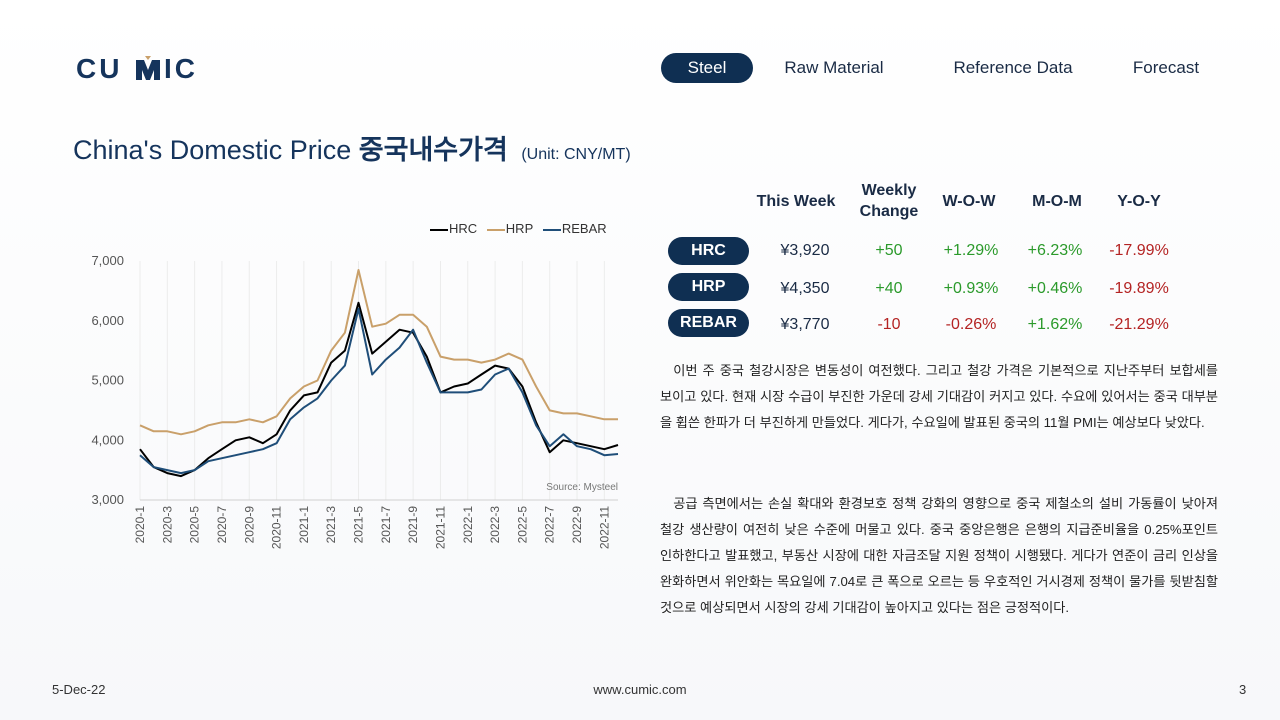  What do you see at coordinates (796, 201) in the screenshot?
I see `header-this-week: This Week` at bounding box center [796, 201].